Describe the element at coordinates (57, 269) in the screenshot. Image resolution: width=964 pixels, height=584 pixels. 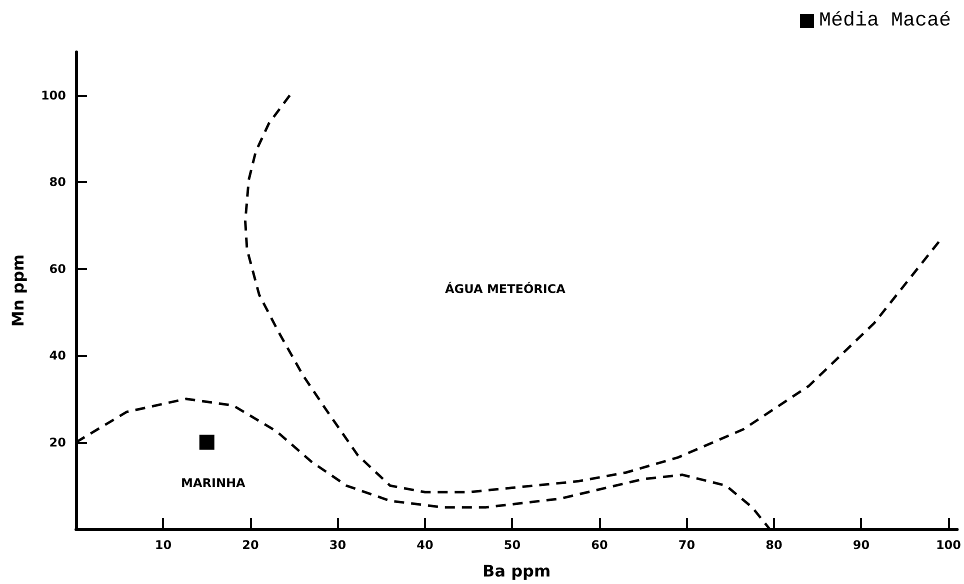
I see `y-tick-label: 60` at that location.